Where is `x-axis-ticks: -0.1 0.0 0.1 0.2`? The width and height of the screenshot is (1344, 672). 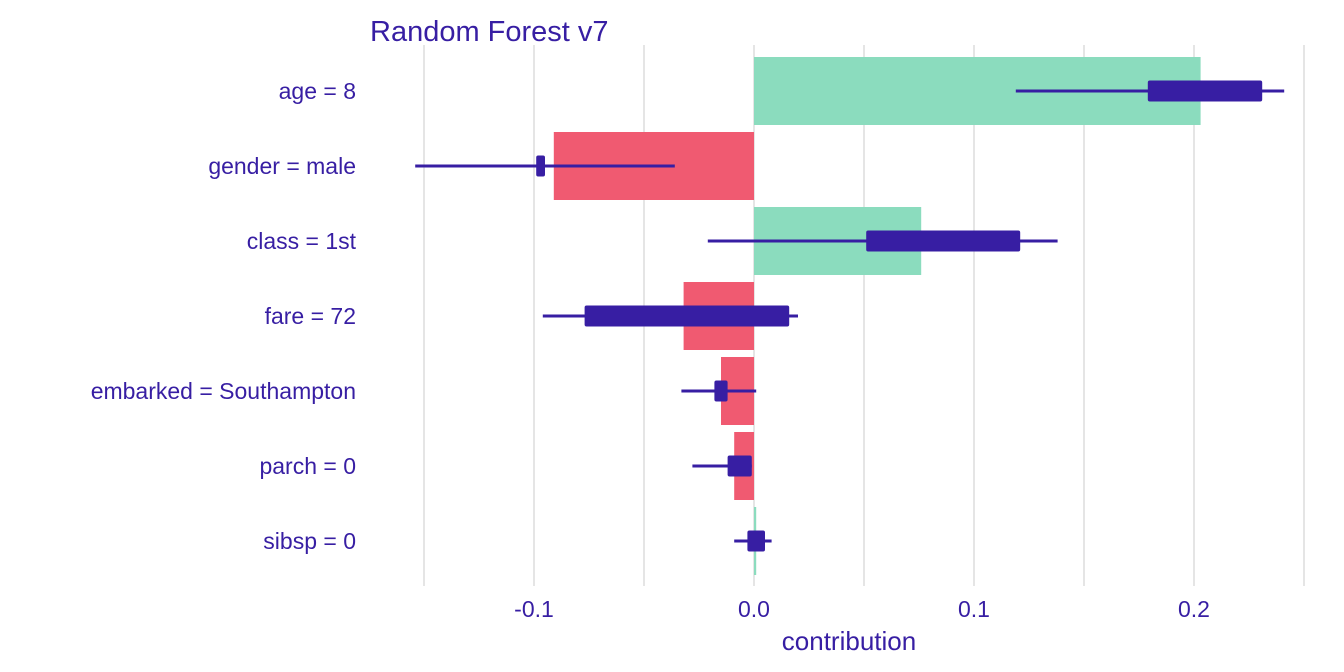
x-axis-ticks: -0.1 0.0 0.1 0.2 is located at coordinates (862, 609).